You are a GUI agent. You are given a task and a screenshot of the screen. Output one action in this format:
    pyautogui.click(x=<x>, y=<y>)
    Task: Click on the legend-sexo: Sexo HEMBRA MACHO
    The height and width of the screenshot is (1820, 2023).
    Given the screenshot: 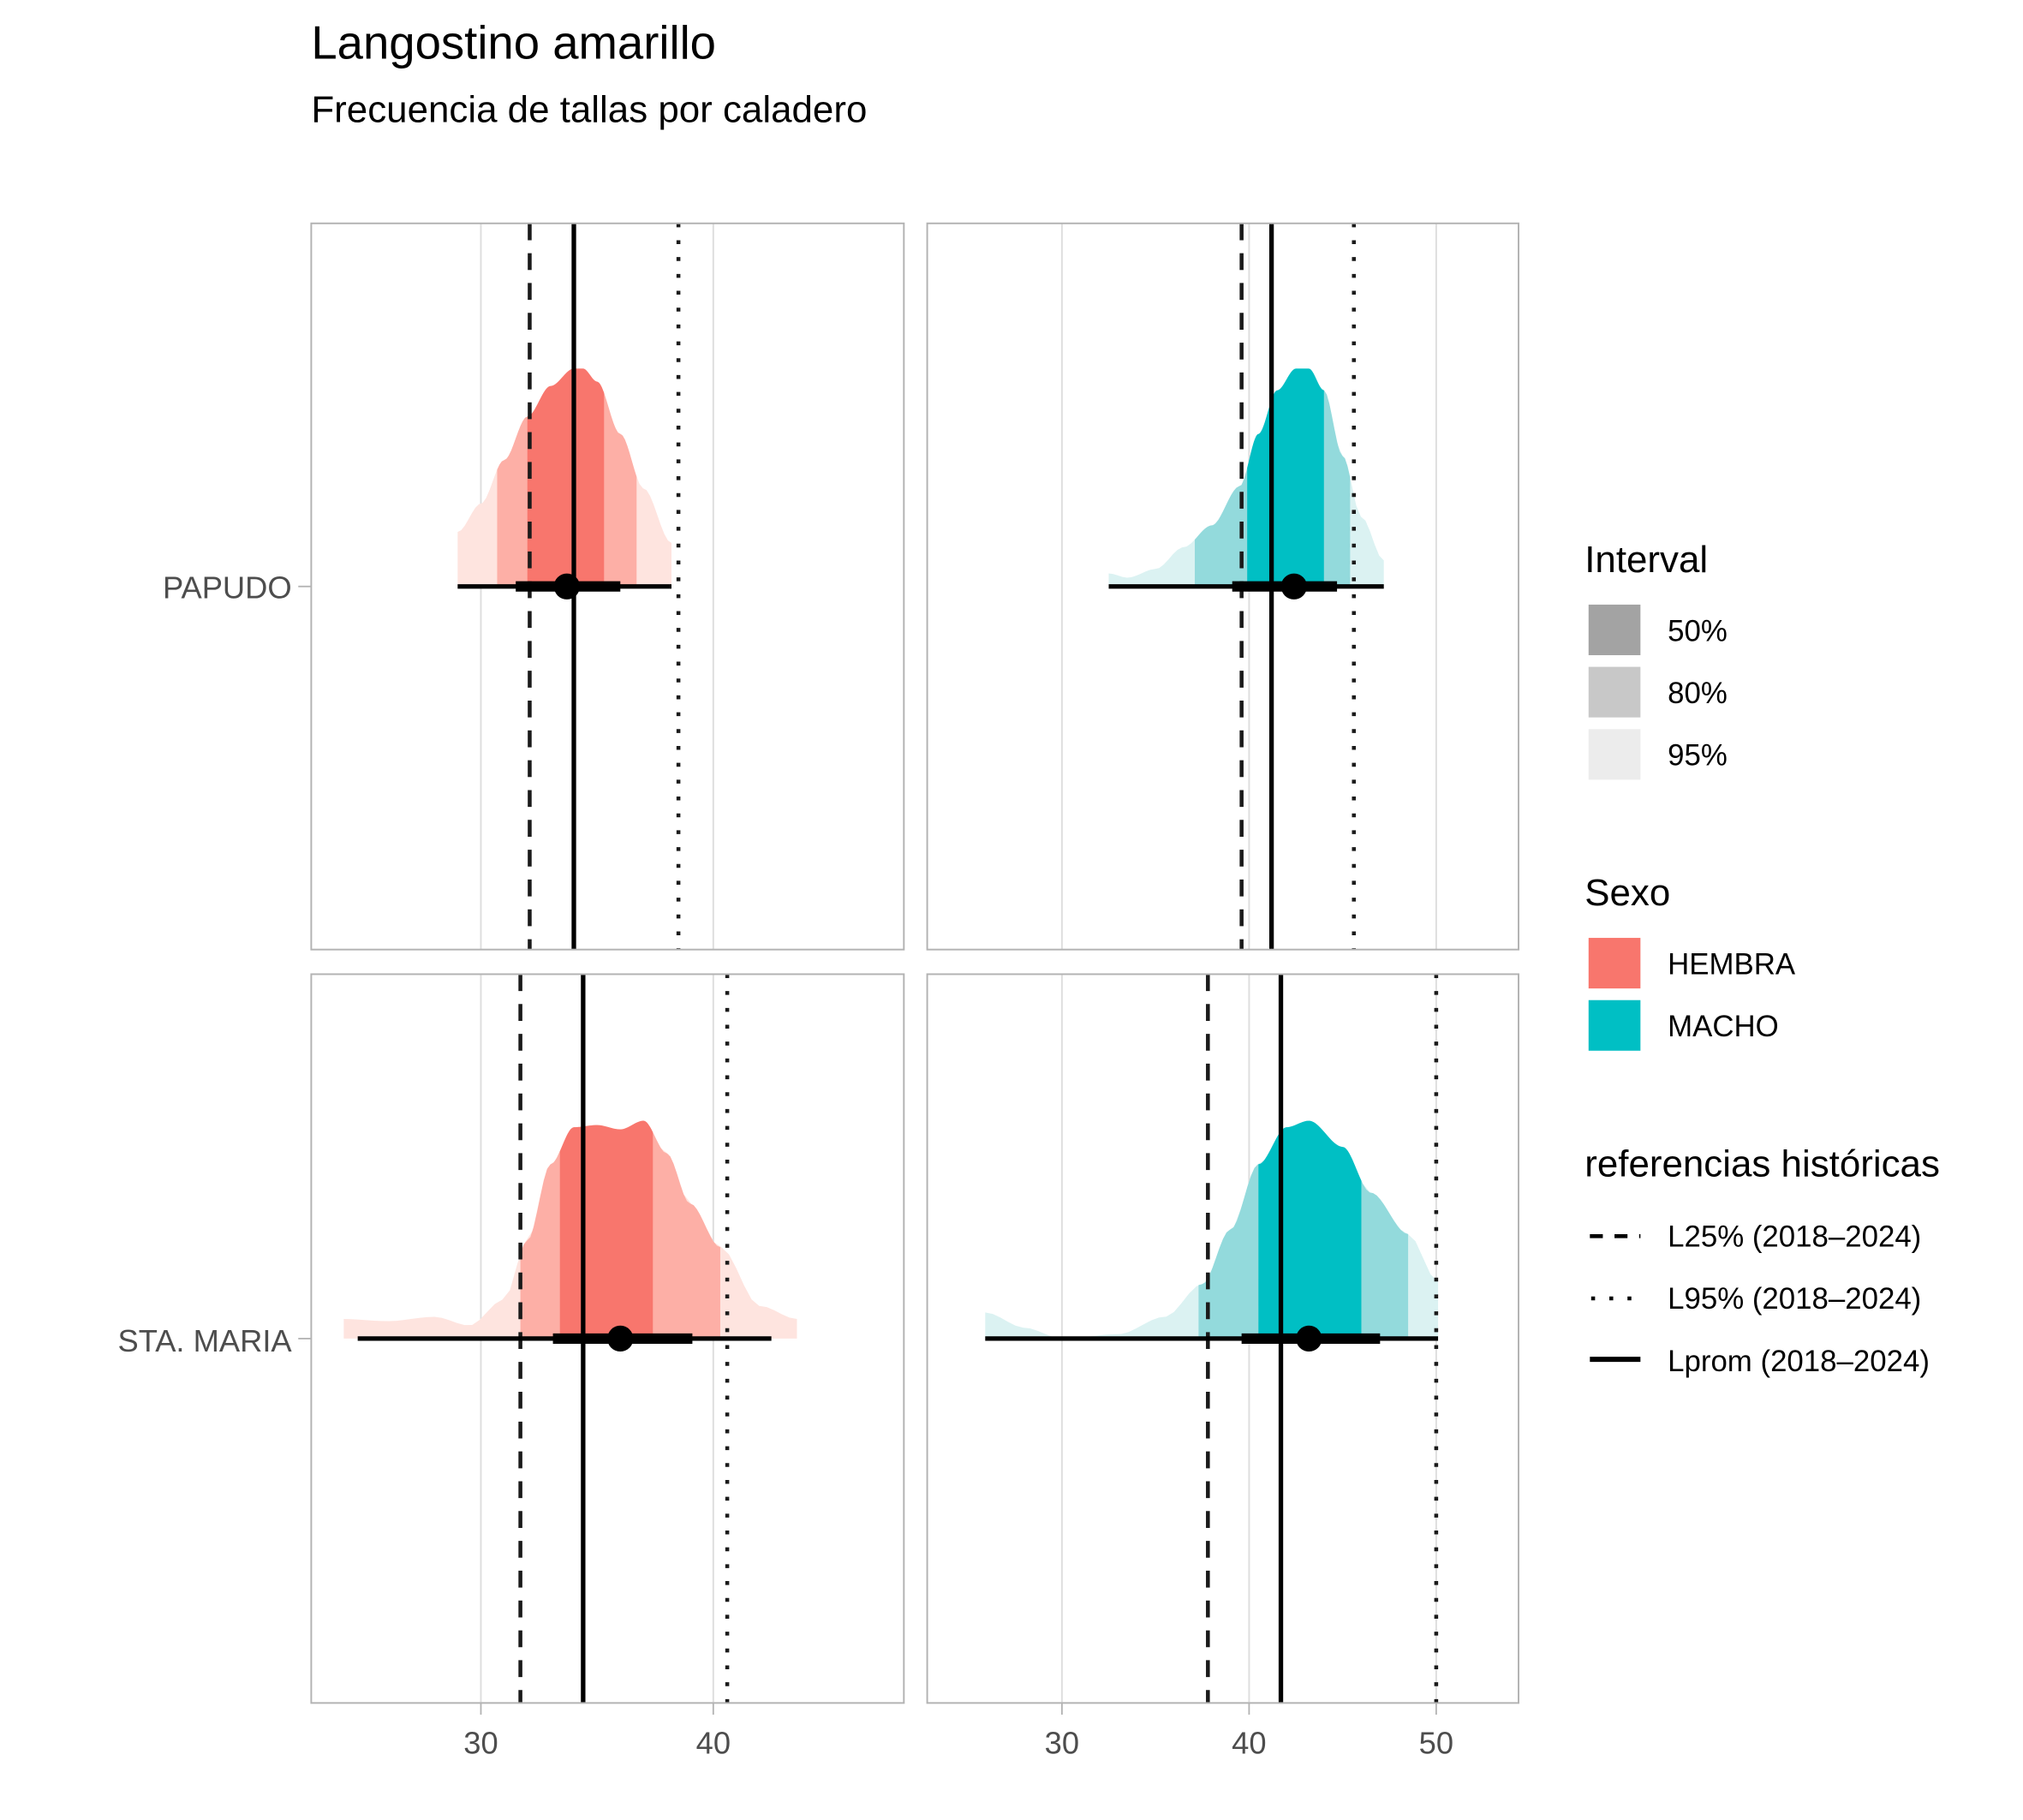 What is the action you would take?
    pyautogui.click(x=1690, y=962)
    